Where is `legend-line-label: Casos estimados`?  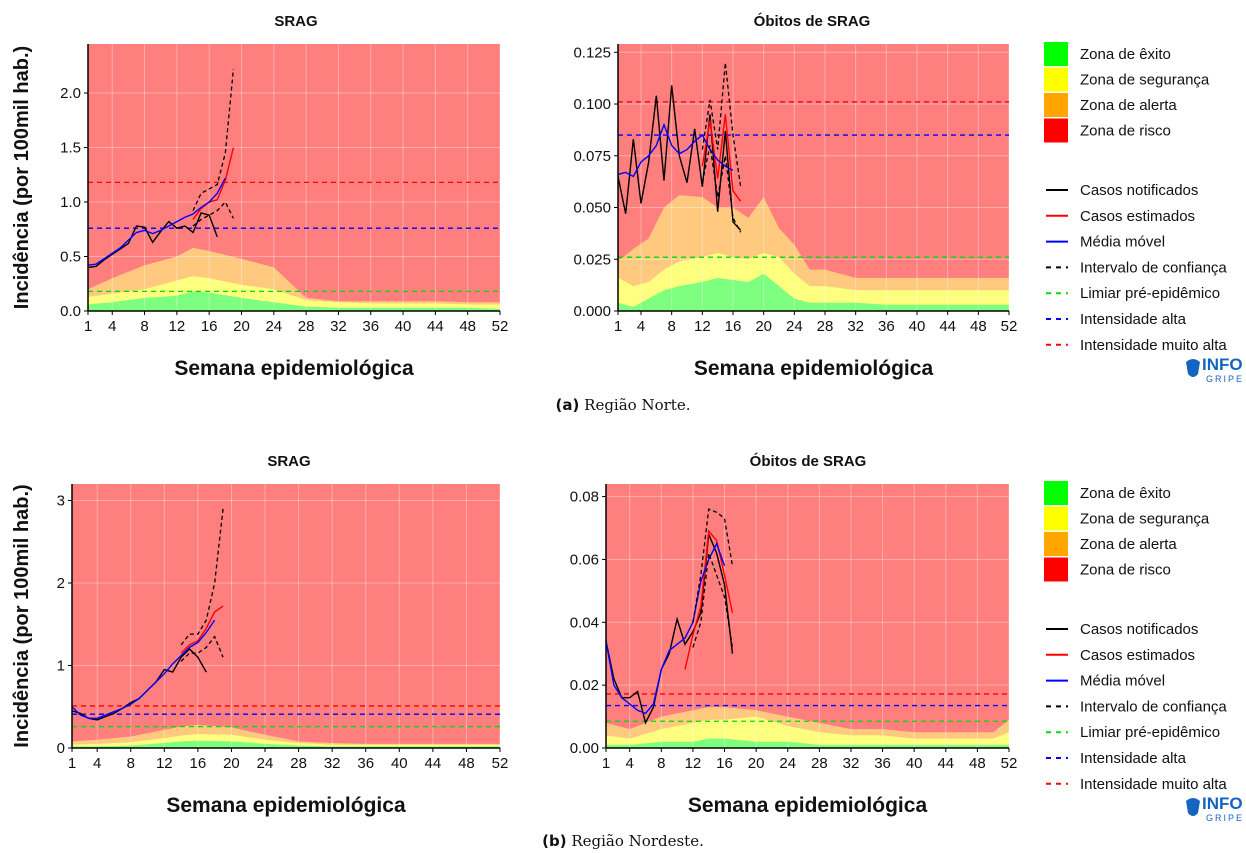
legend-line-label: Casos estimados is located at coordinates (1137, 216).